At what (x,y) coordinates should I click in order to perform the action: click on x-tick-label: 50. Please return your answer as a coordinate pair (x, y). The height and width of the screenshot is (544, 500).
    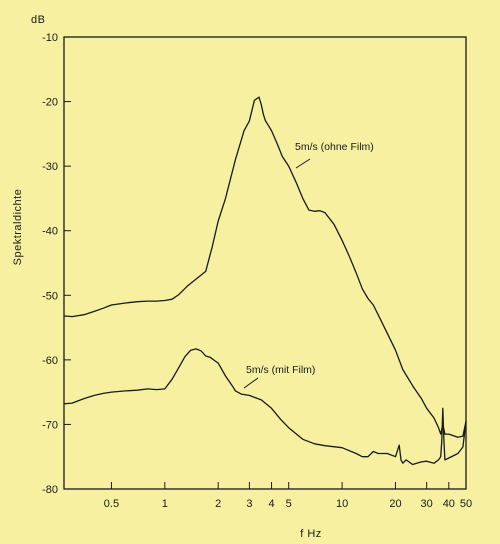
    Looking at the image, I should click on (466, 504).